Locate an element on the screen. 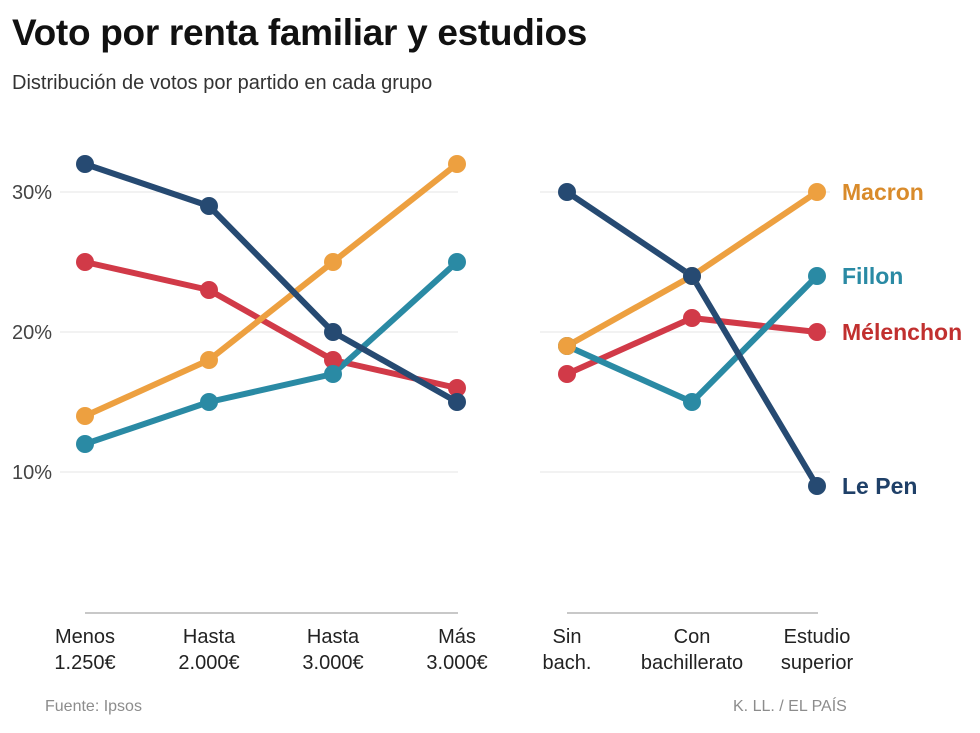  x-tick-label-line: Estudio is located at coordinates (817, 637).